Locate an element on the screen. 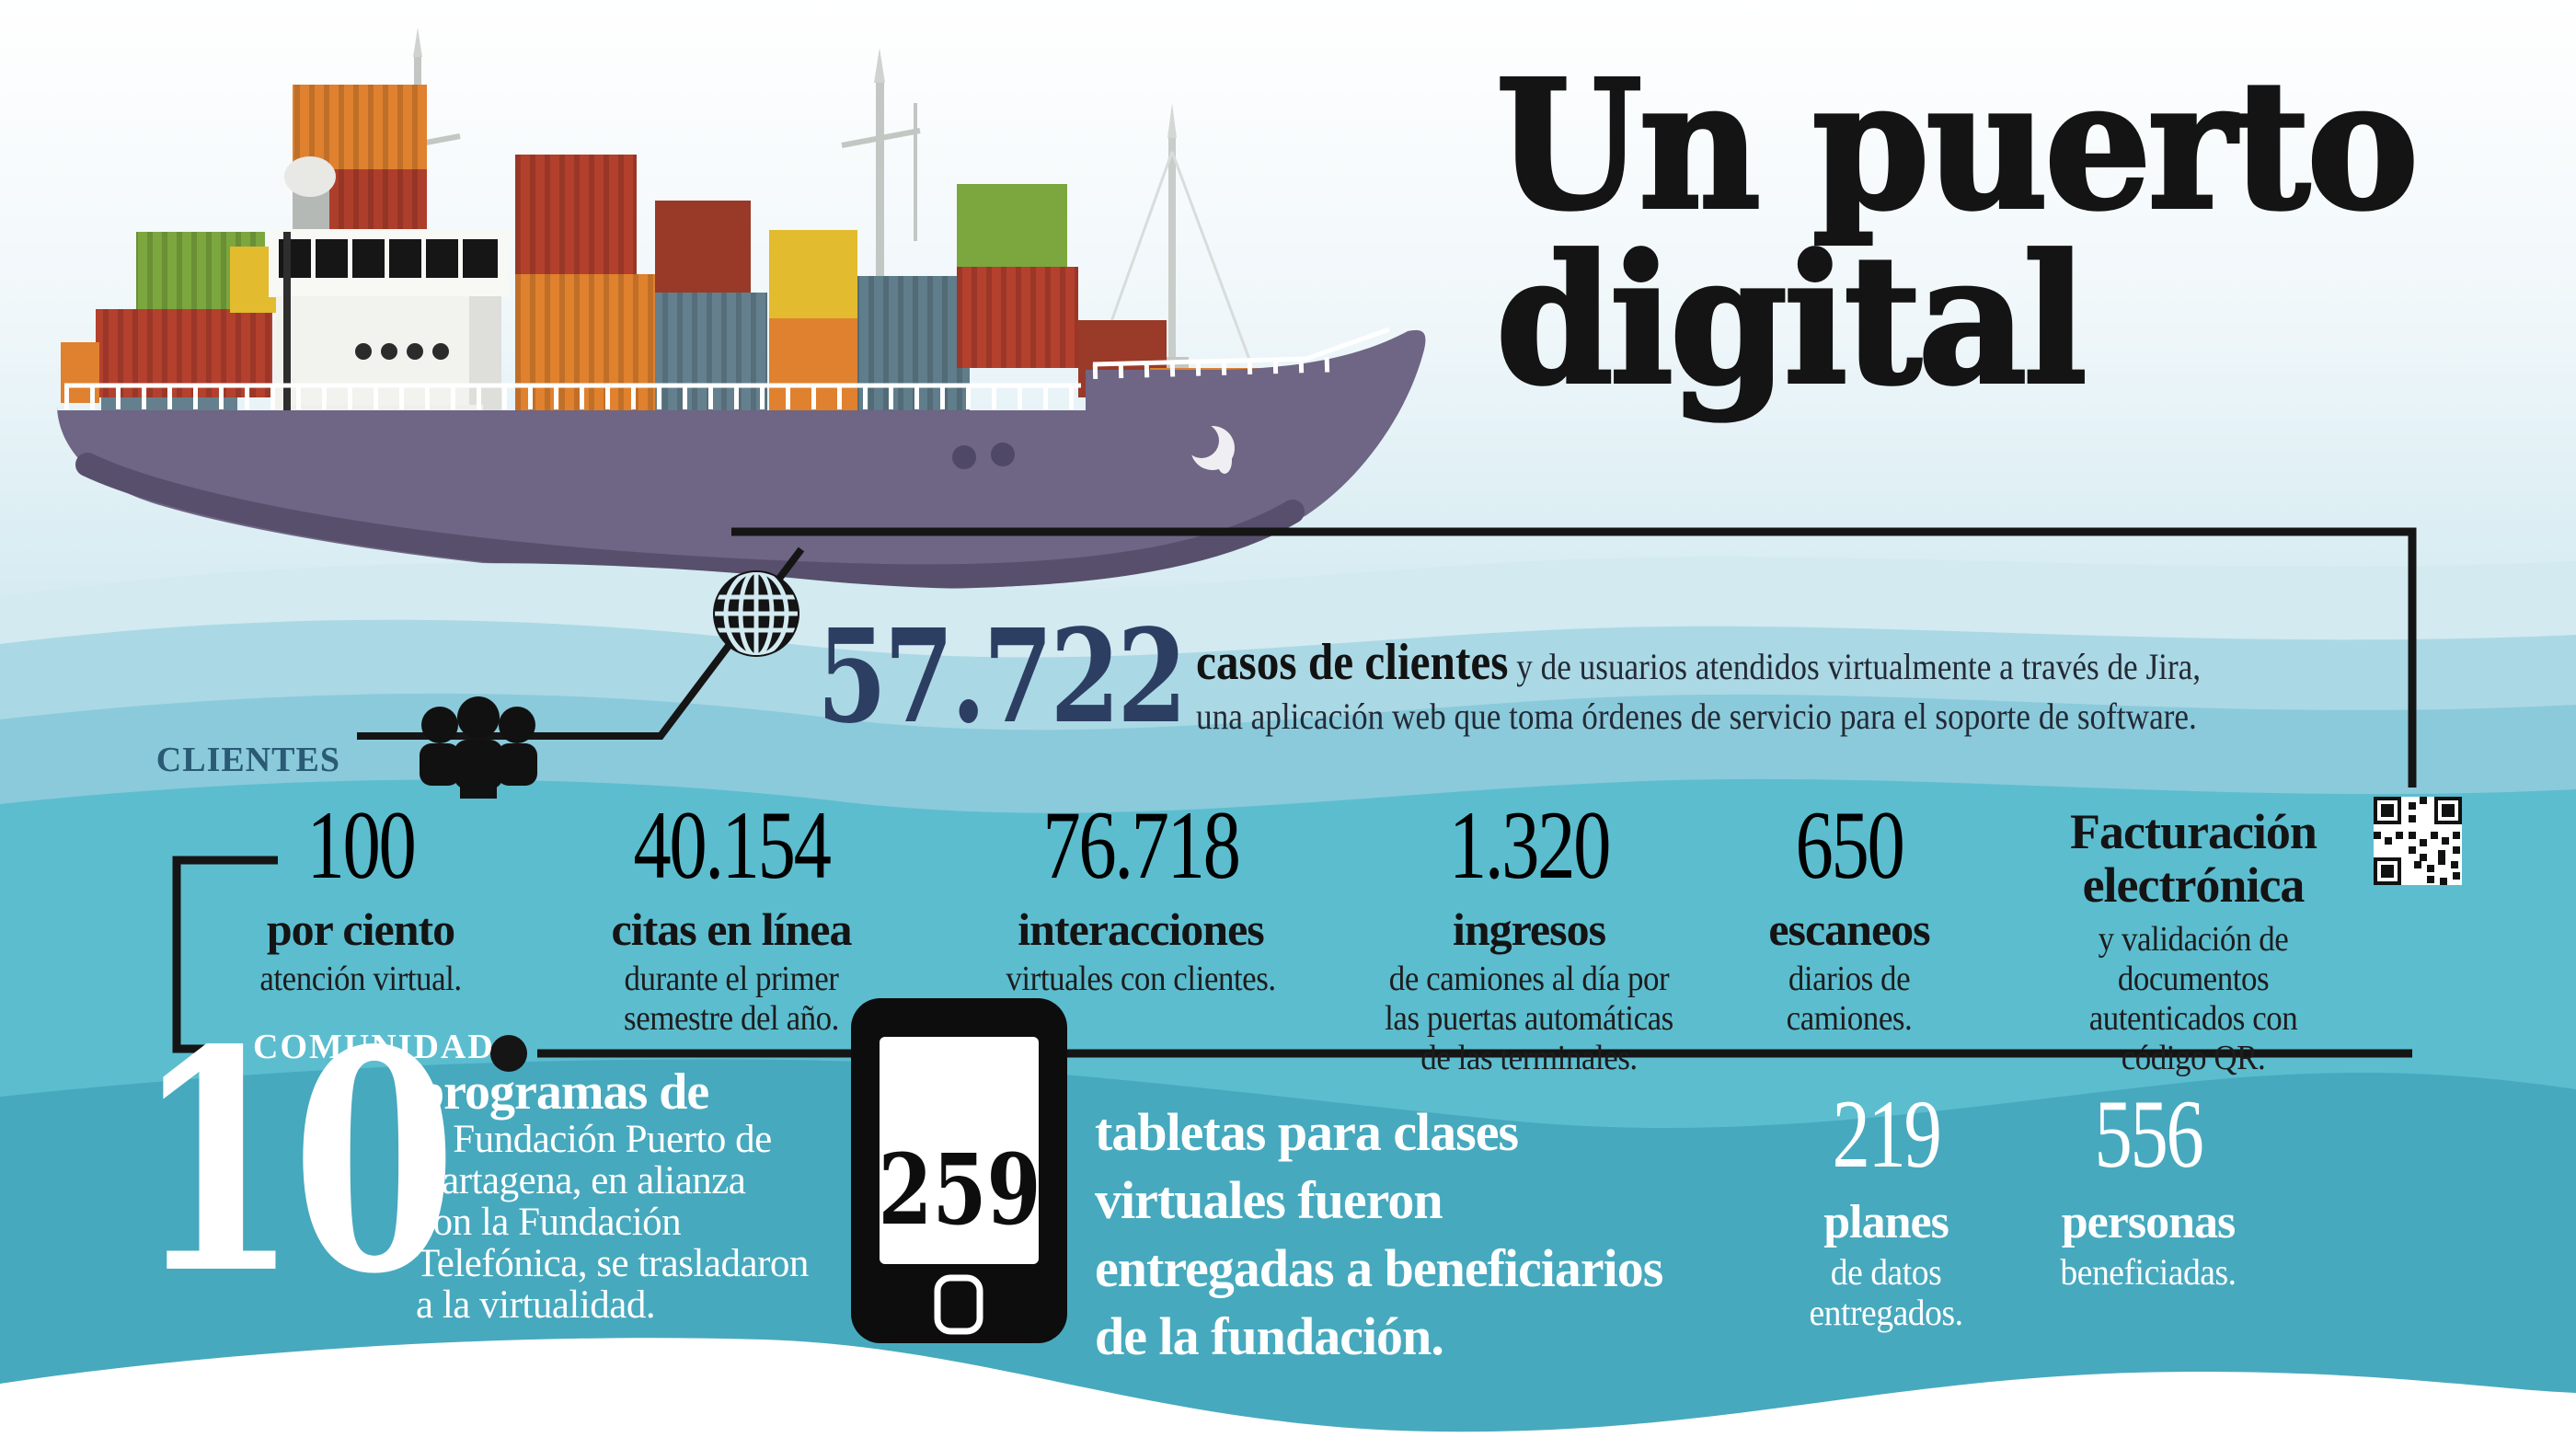 The height and width of the screenshot is (1449, 2576). stat-label: programas de is located at coordinates (562, 1092).